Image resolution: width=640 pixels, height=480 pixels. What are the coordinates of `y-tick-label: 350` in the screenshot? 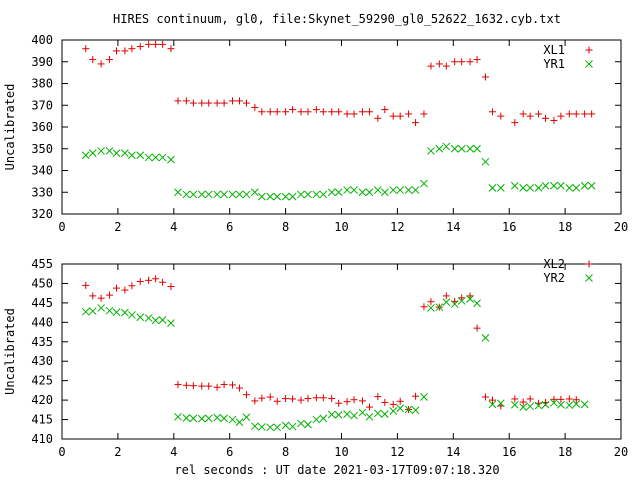 It's located at (42, 149).